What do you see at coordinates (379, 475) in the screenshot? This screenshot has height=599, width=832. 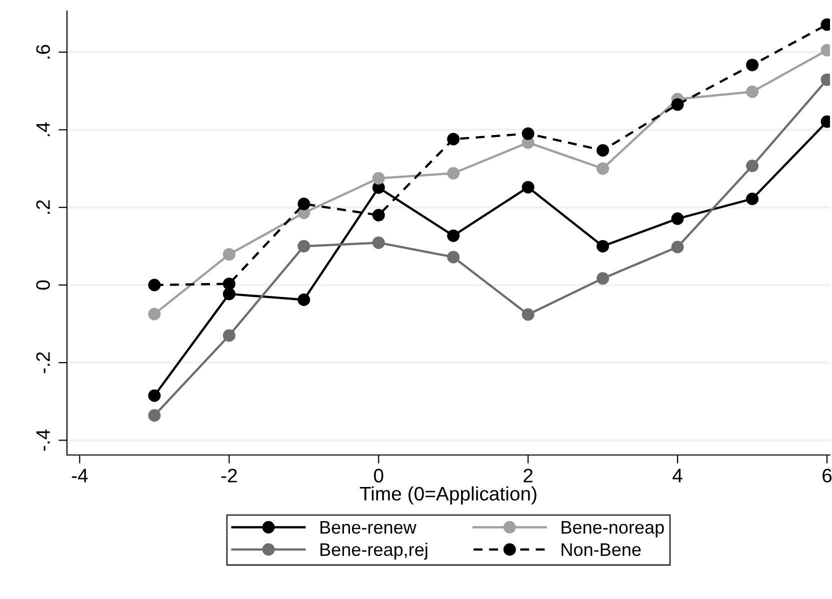 I see `x-tick-label: 0` at bounding box center [379, 475].